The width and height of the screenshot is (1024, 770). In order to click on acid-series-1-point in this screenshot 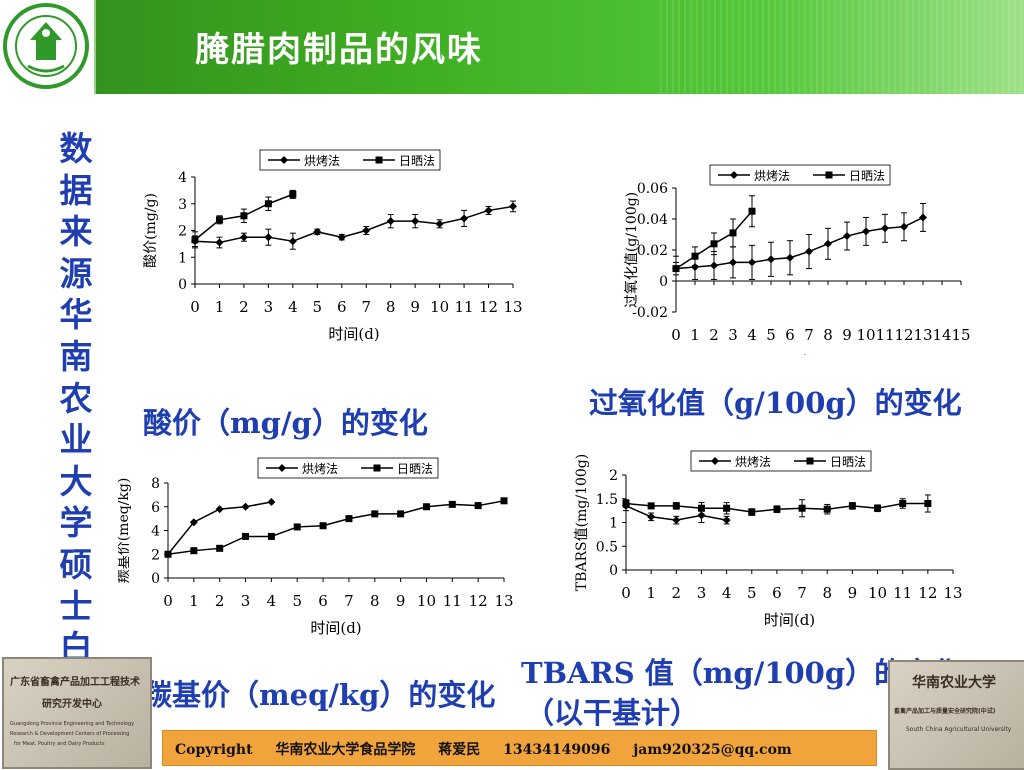, I will do `click(268, 204)`.